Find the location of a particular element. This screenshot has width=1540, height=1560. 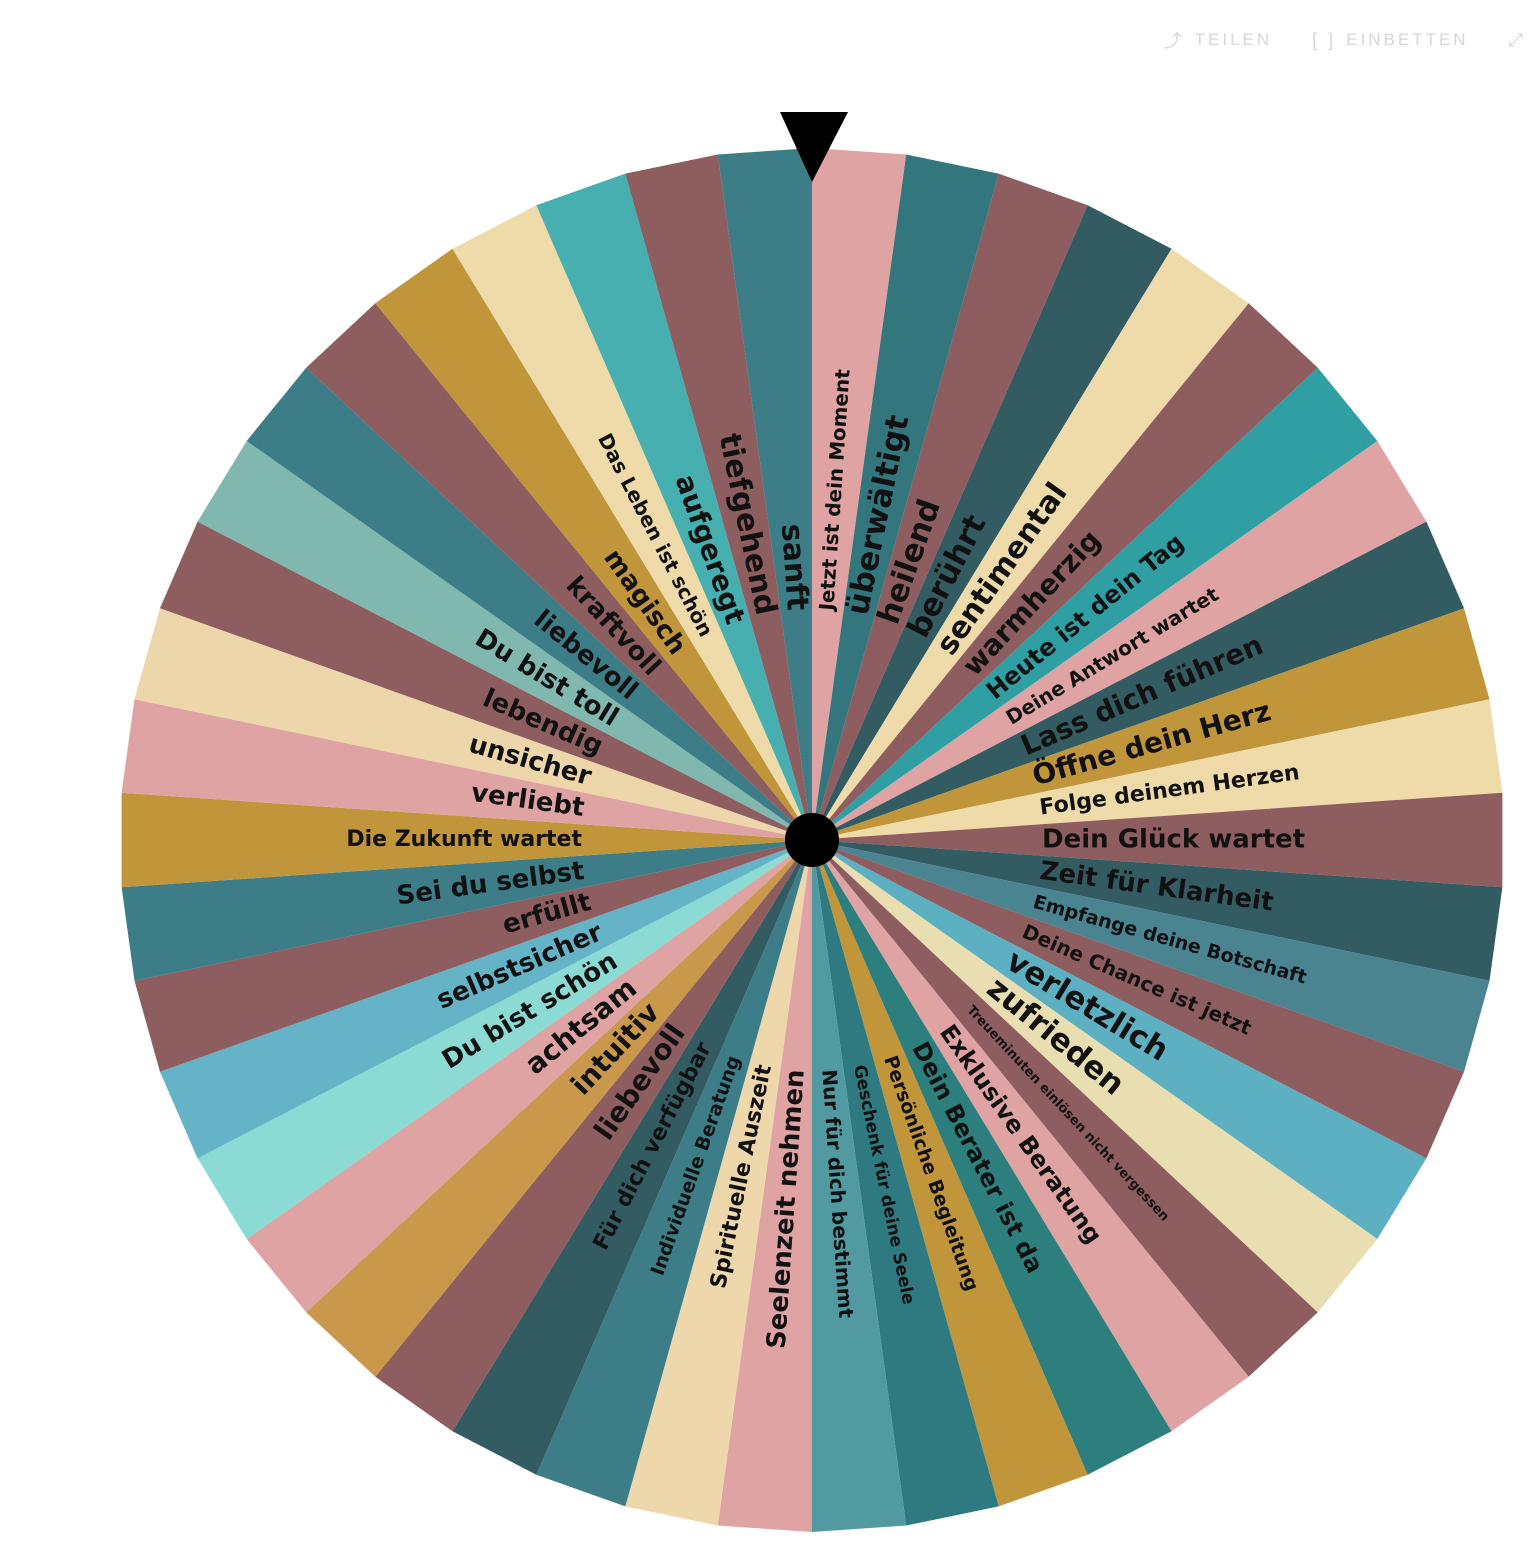

wheel-segment-label: Die Zukunft wartet is located at coordinates (464, 839).